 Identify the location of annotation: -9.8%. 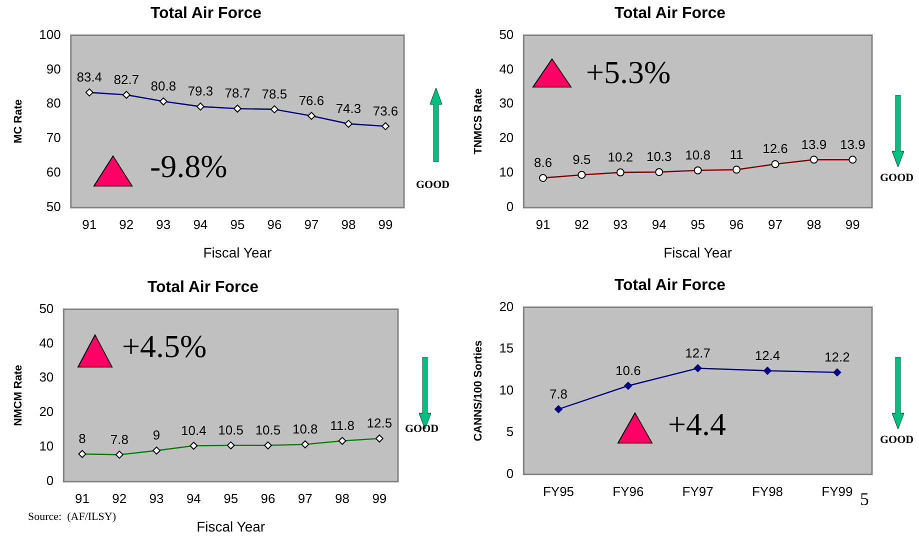
(189, 166).